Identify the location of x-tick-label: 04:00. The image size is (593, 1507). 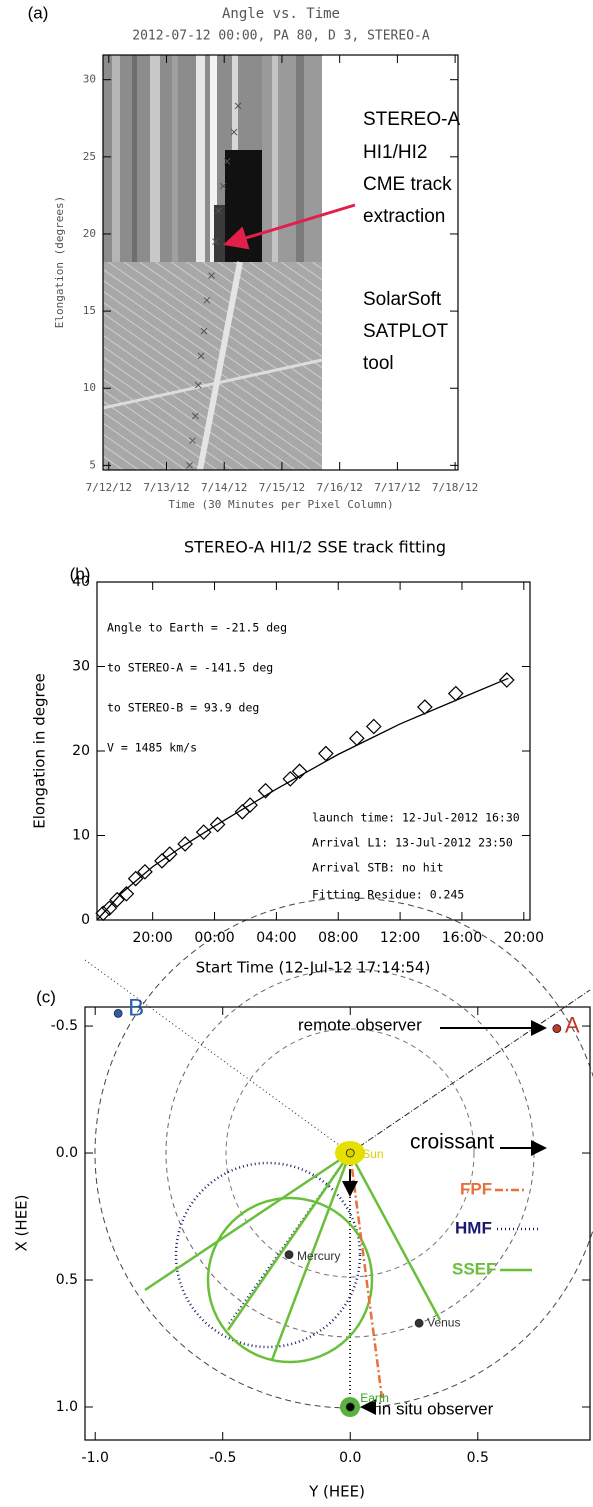
(276, 938).